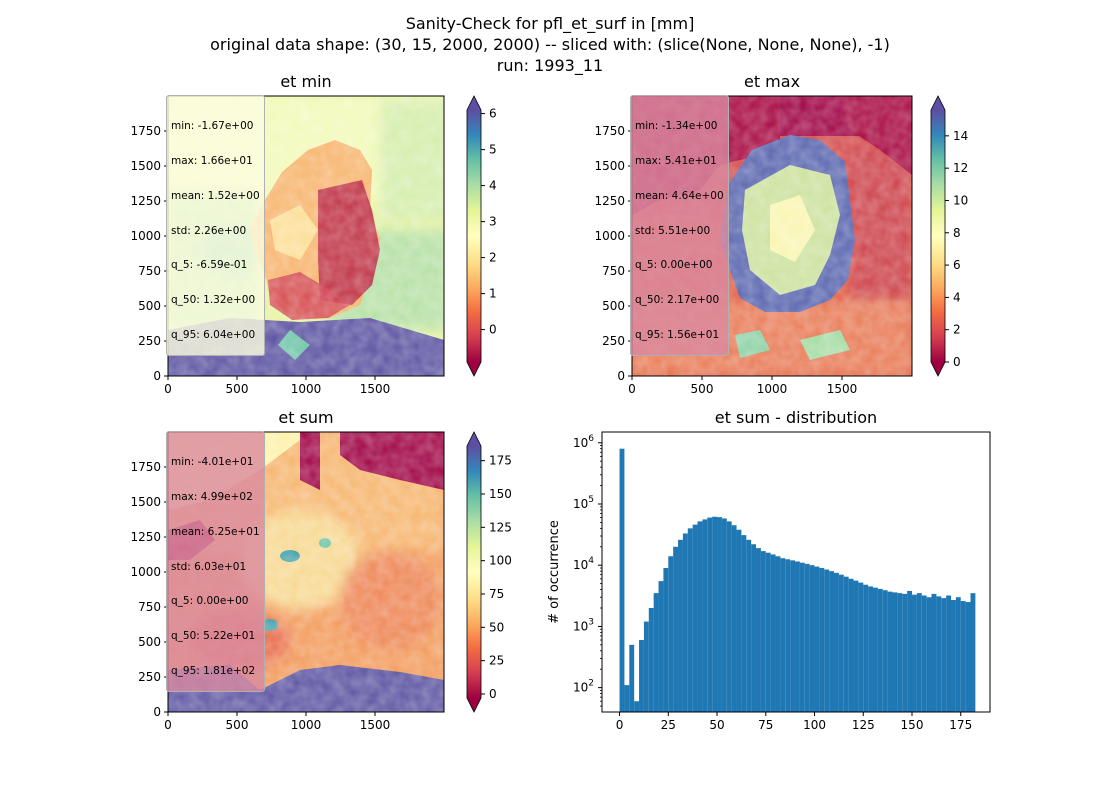 This screenshot has width=1100, height=800. I want to click on x-tick-label: 100, so click(814, 725).